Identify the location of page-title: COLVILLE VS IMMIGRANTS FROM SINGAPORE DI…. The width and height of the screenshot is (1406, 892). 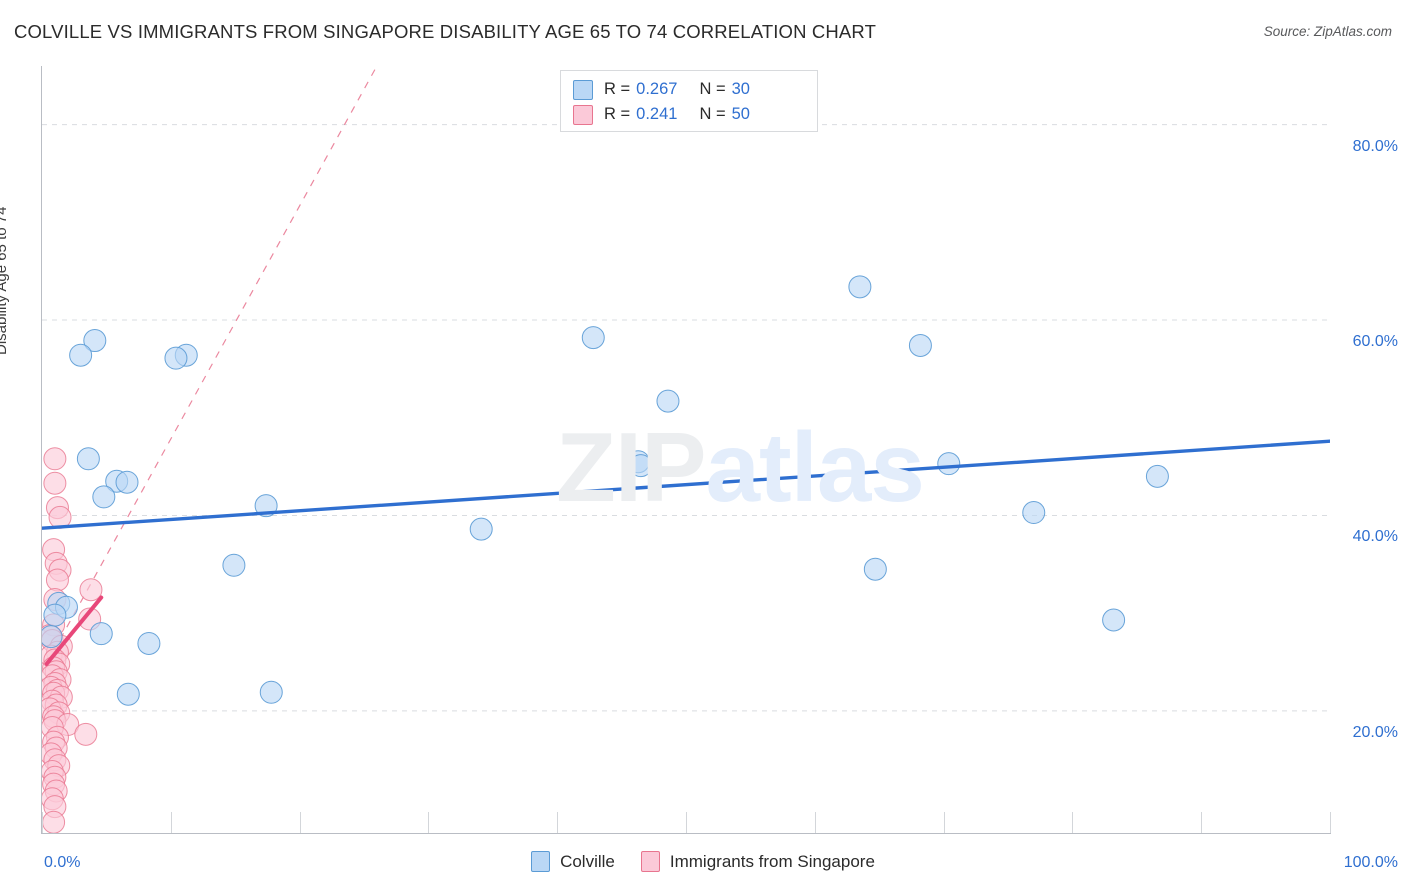
(445, 31).